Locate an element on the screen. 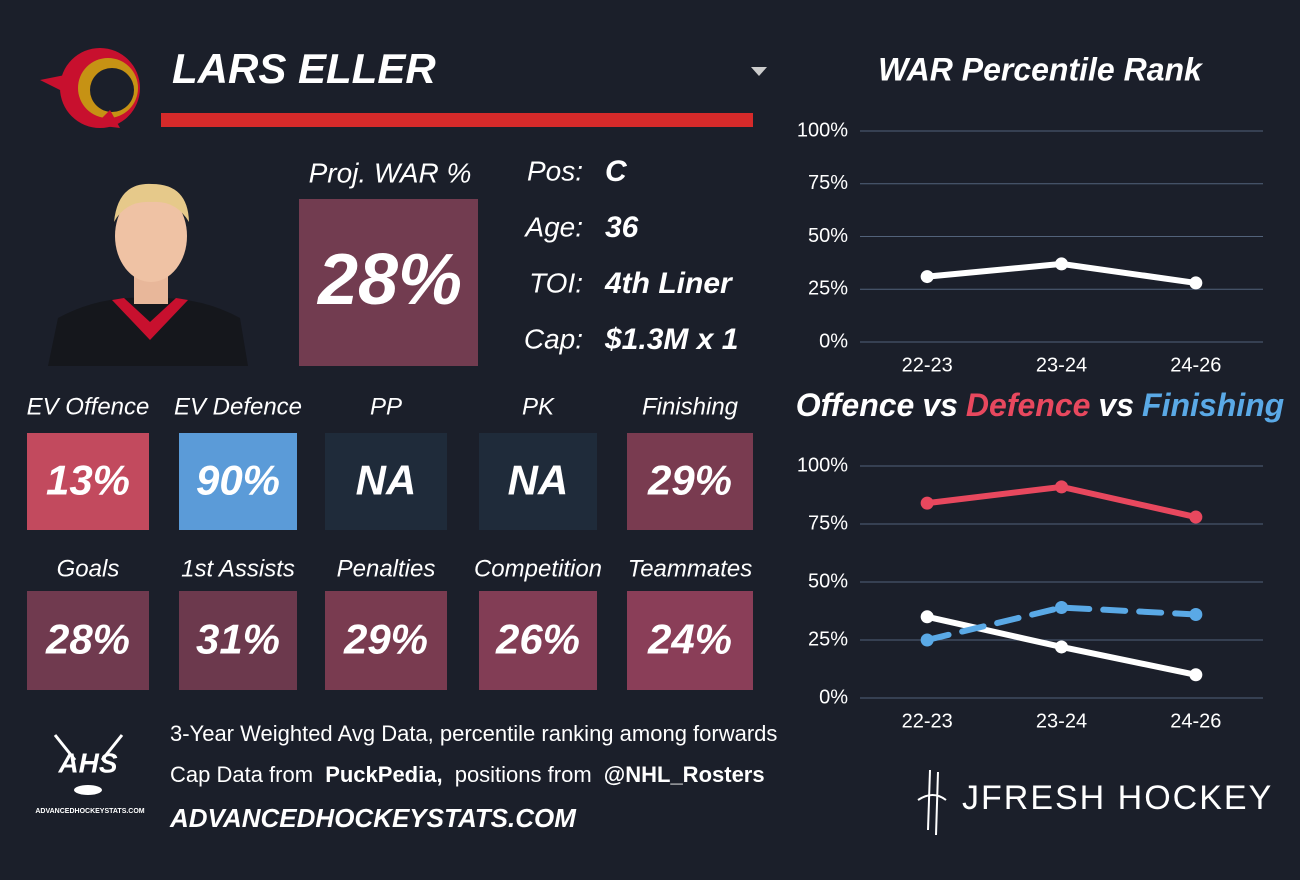 Image resolution: width=1300 pixels, height=880 pixels. tile-value: 13% is located at coordinates (88, 480).